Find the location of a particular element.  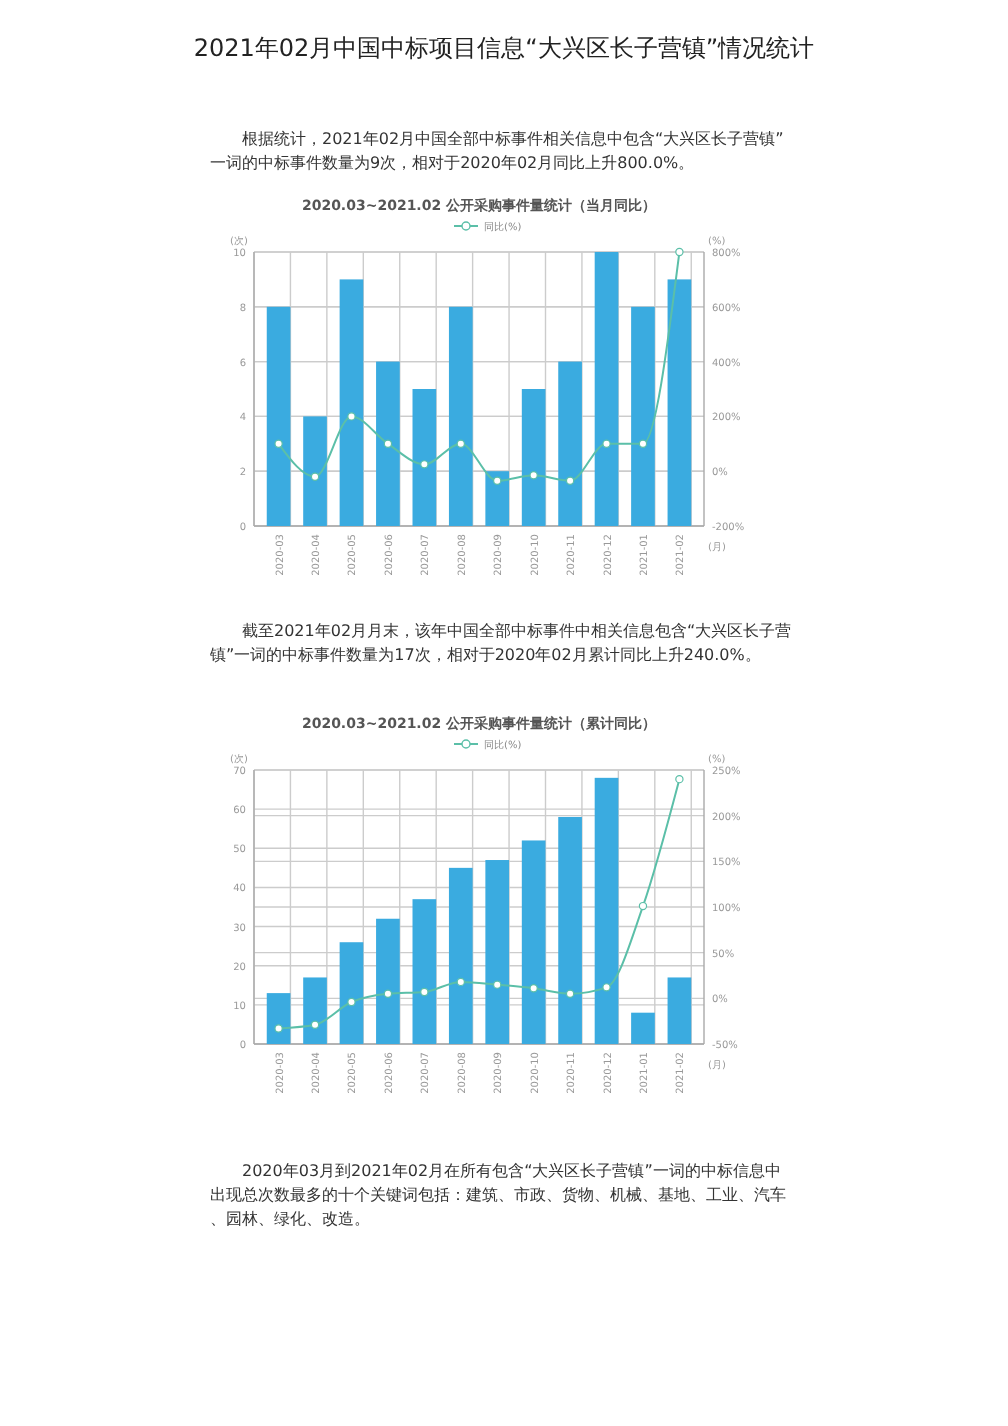

text: 2021年02月中国中标项目信息“大兴区长子营镇”情况统计 is located at coordinates (504, 48).